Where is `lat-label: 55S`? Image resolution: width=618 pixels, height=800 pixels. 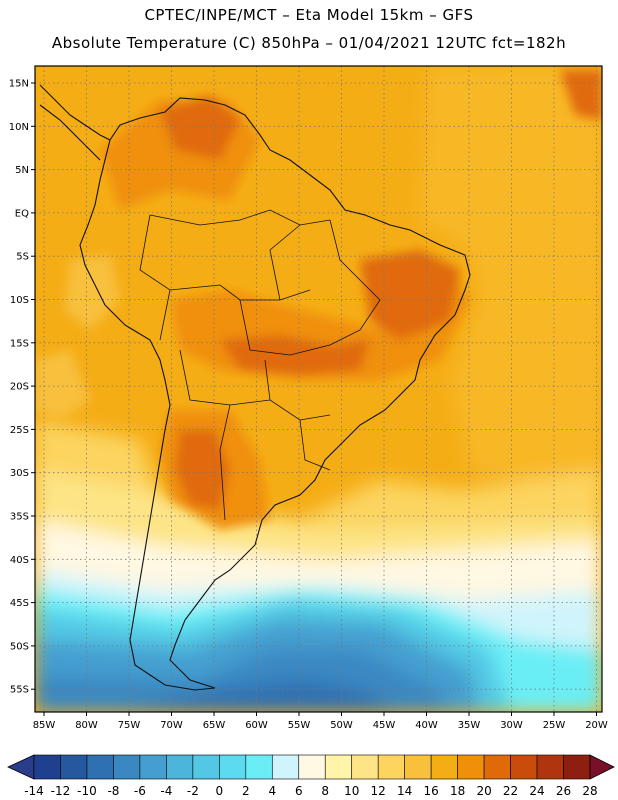 lat-label: 55S is located at coordinates (19, 690).